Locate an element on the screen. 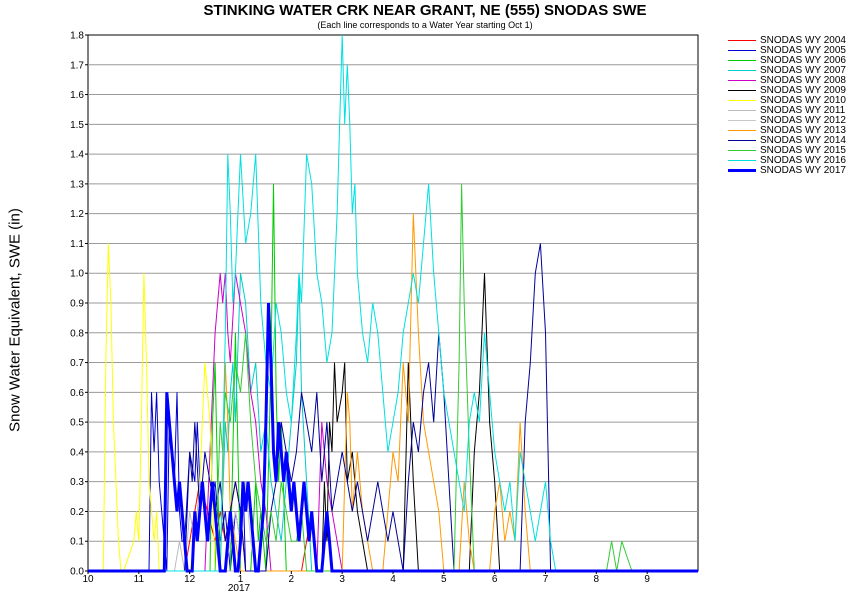  x-tick-label: 6 is located at coordinates (495, 579).